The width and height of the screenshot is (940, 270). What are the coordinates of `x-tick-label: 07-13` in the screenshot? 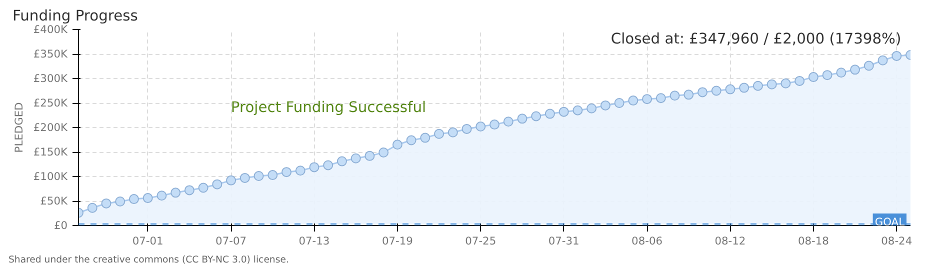 It's located at (314, 241).